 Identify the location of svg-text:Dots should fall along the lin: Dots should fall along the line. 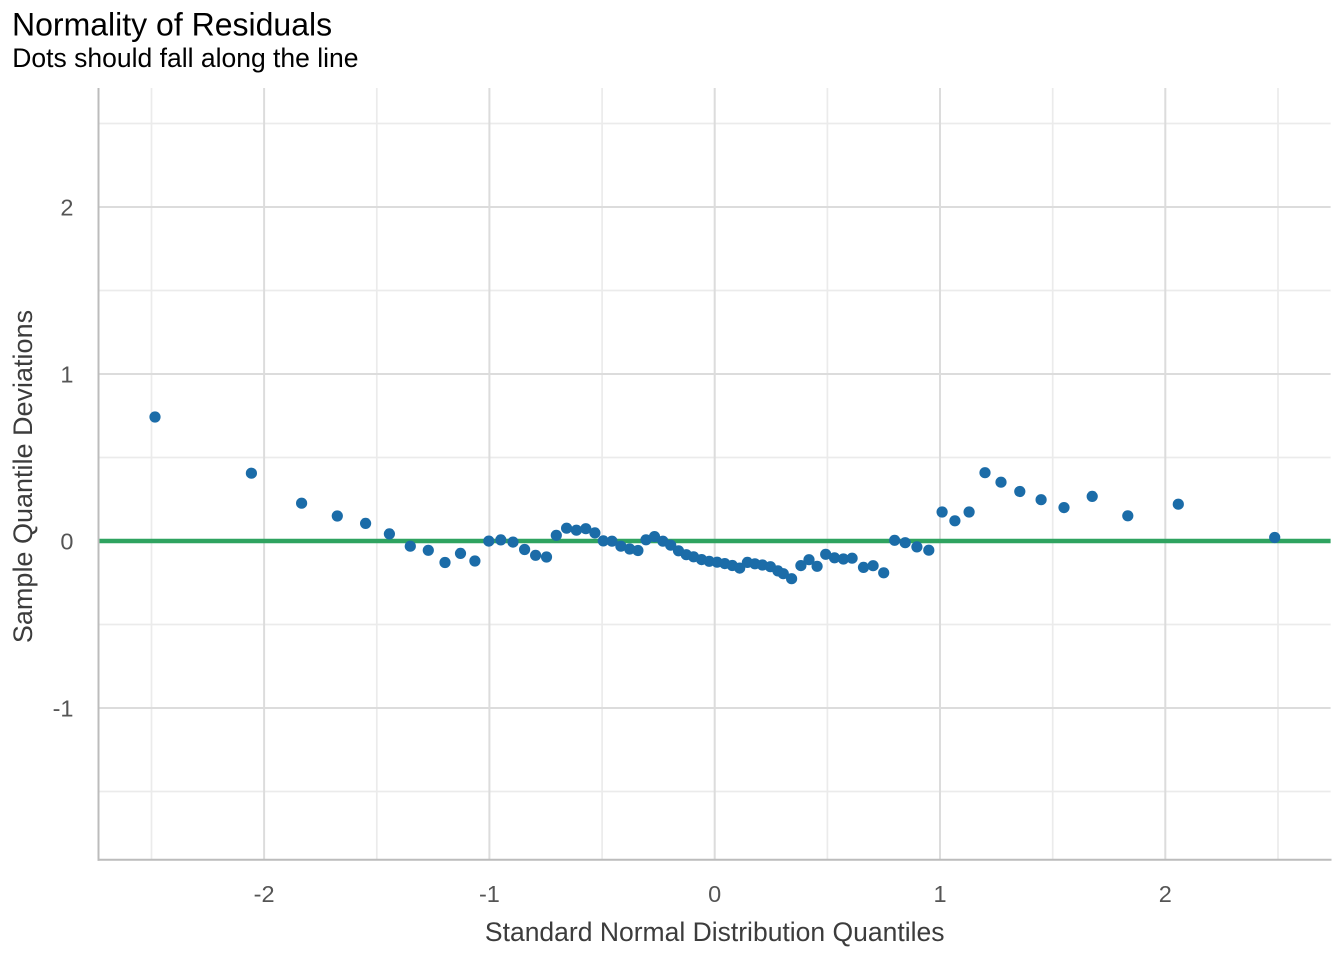
(185, 58).